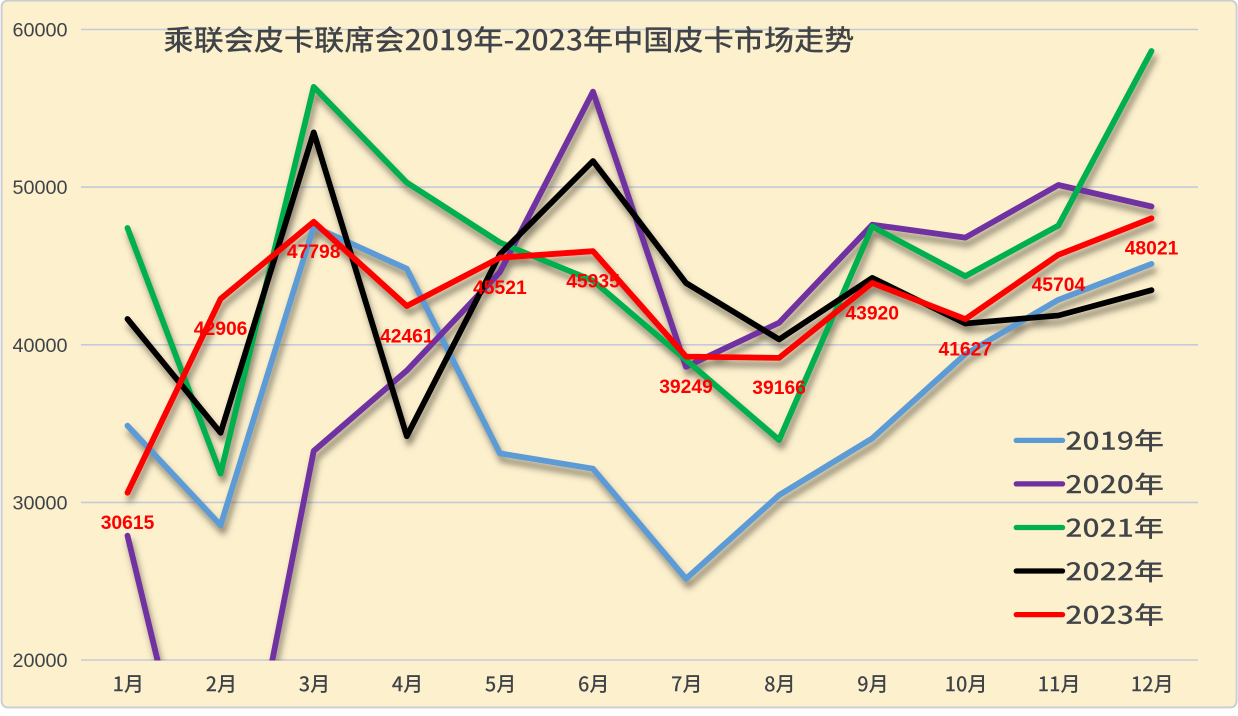 The image size is (1238, 716). I want to click on svg-text: 30615, so click(128, 523).